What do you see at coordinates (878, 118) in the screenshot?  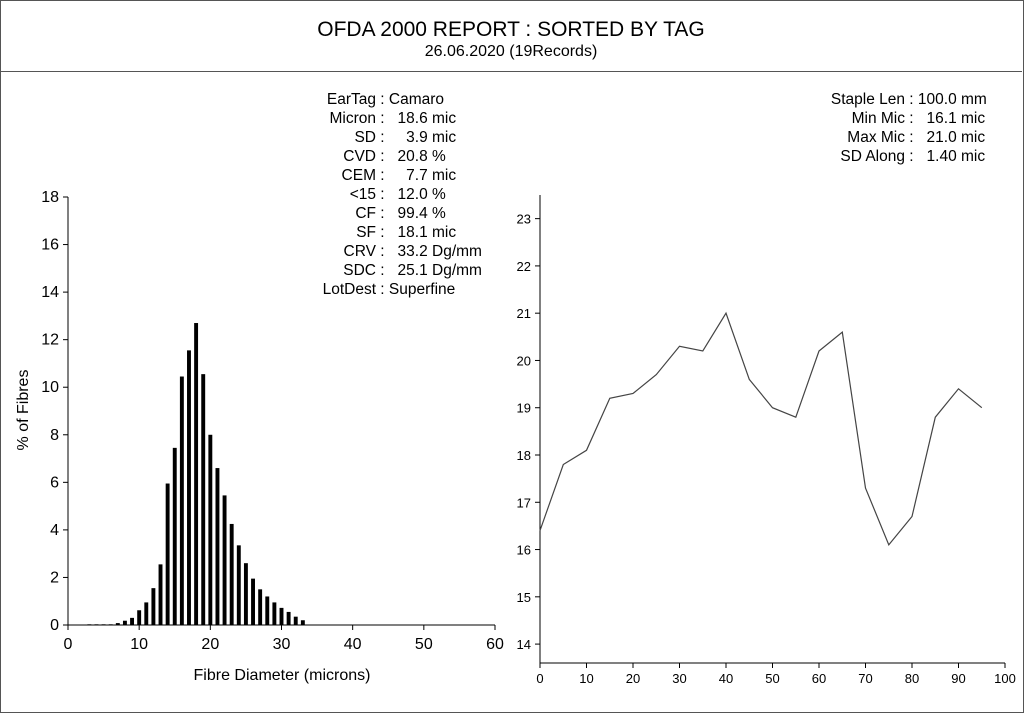 I see `stat-label: Min Mic` at bounding box center [878, 118].